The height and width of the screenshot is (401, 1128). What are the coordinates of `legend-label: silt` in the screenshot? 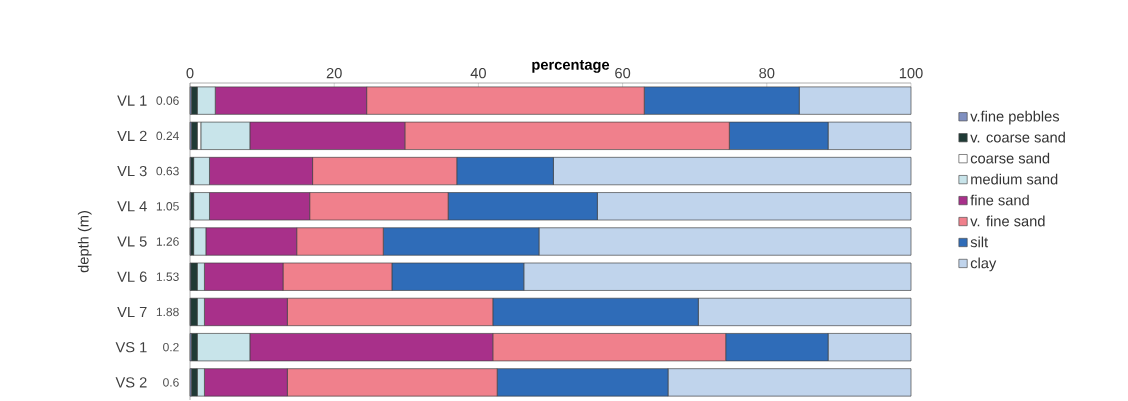 It's located at (979, 242).